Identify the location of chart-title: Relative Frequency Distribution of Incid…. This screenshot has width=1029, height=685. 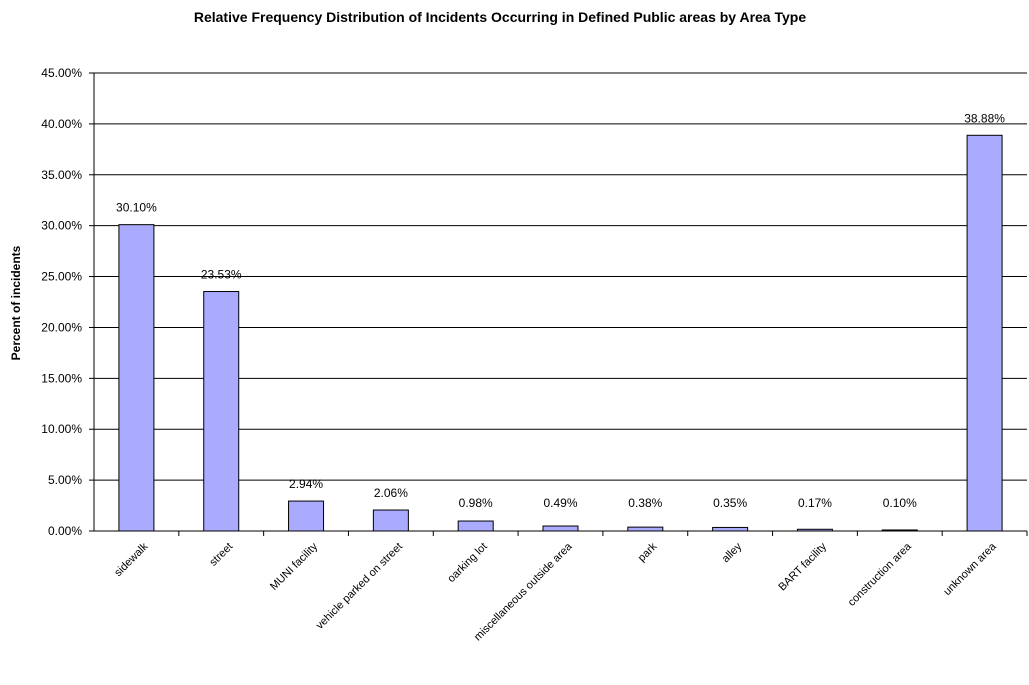
(500, 17).